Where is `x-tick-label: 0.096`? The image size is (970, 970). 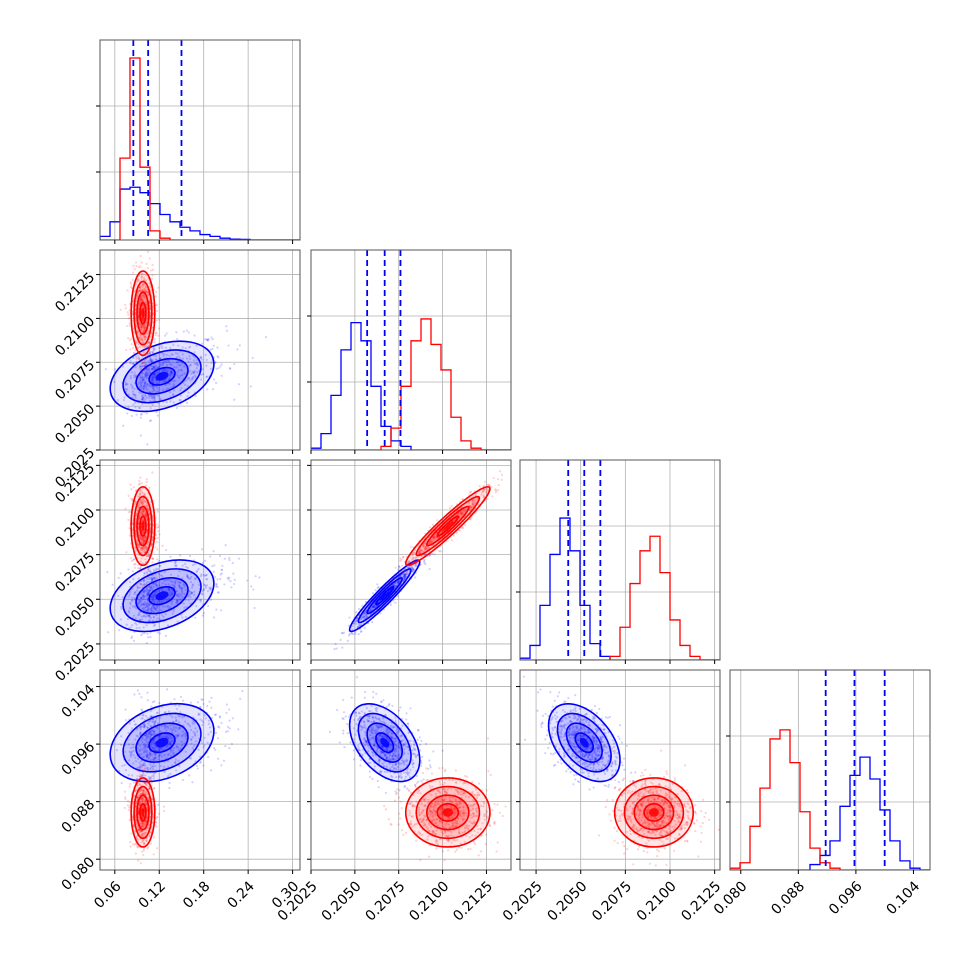
x-tick-label: 0.096 is located at coordinates (846, 898).